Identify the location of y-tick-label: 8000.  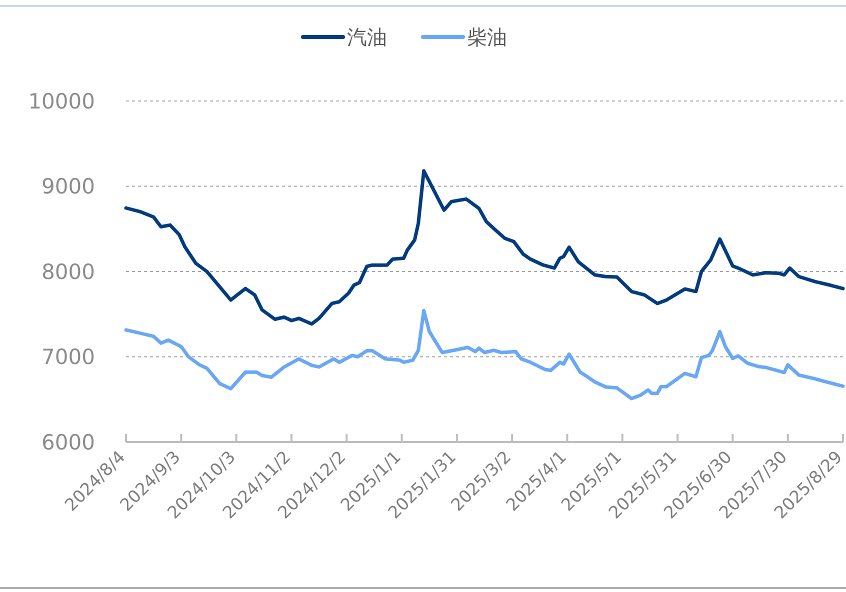
(68, 272).